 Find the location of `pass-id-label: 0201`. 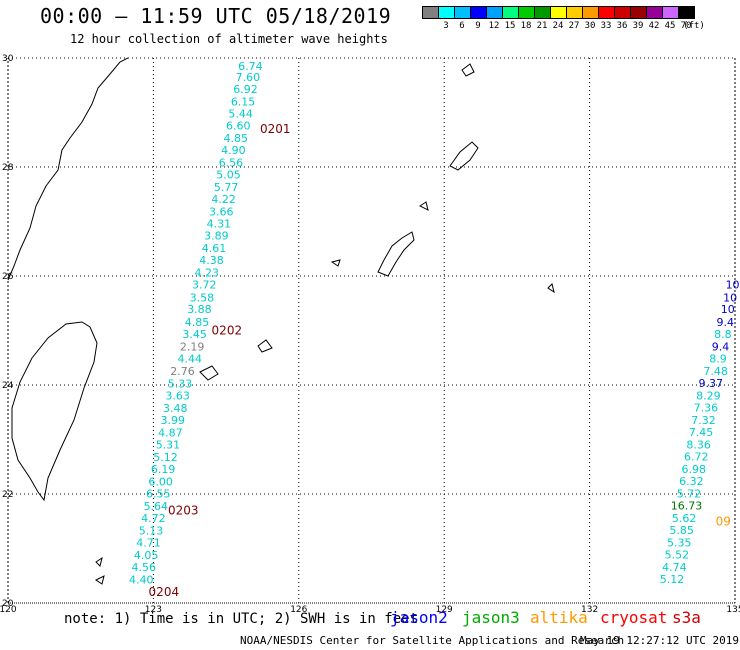

pass-id-label: 0201 is located at coordinates (275, 129).